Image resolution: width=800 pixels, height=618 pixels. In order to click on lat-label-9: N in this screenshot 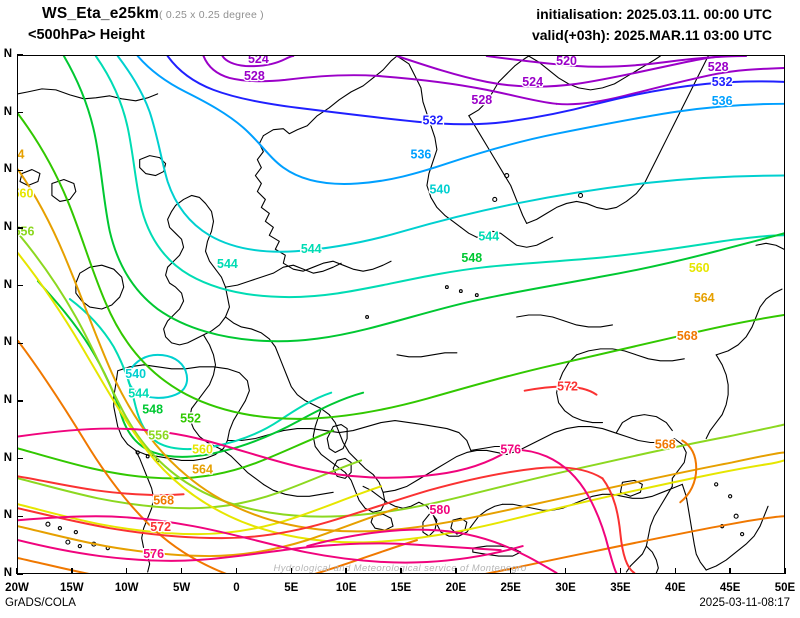, I will do `click(7, 573)`.